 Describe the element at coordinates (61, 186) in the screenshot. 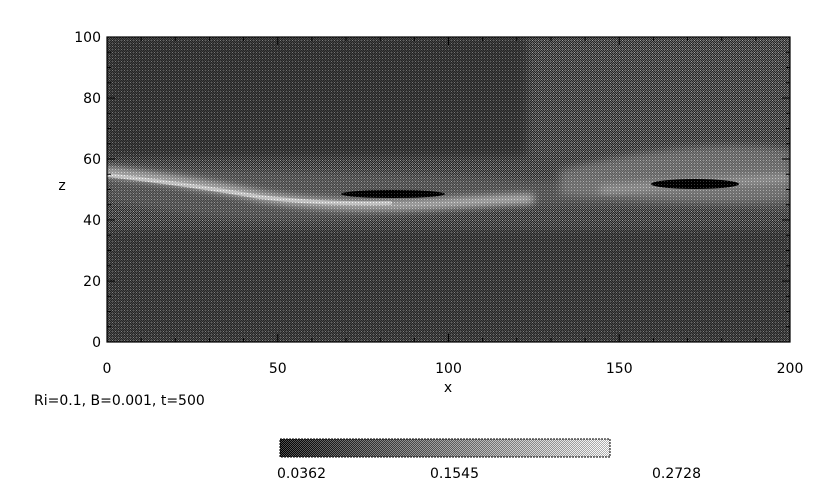

I see `y-axis-label: z` at that location.